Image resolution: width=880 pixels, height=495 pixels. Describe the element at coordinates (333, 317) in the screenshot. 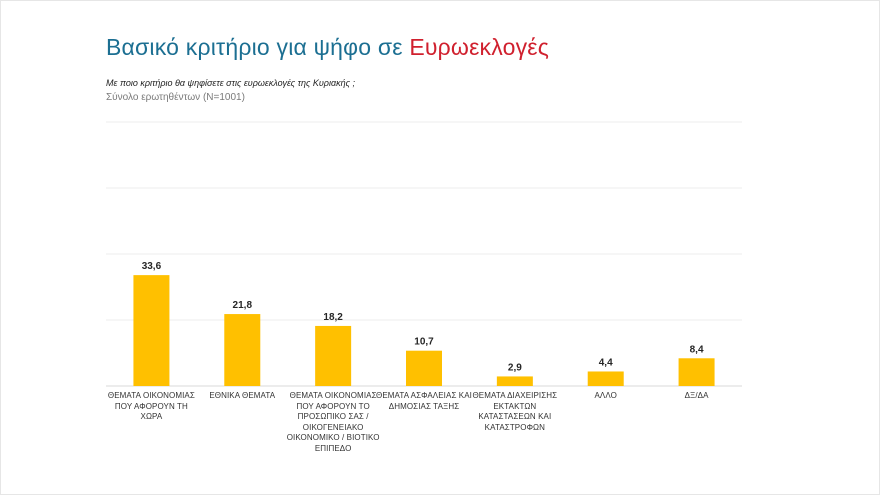

I see `data-label-3: 18,2` at that location.